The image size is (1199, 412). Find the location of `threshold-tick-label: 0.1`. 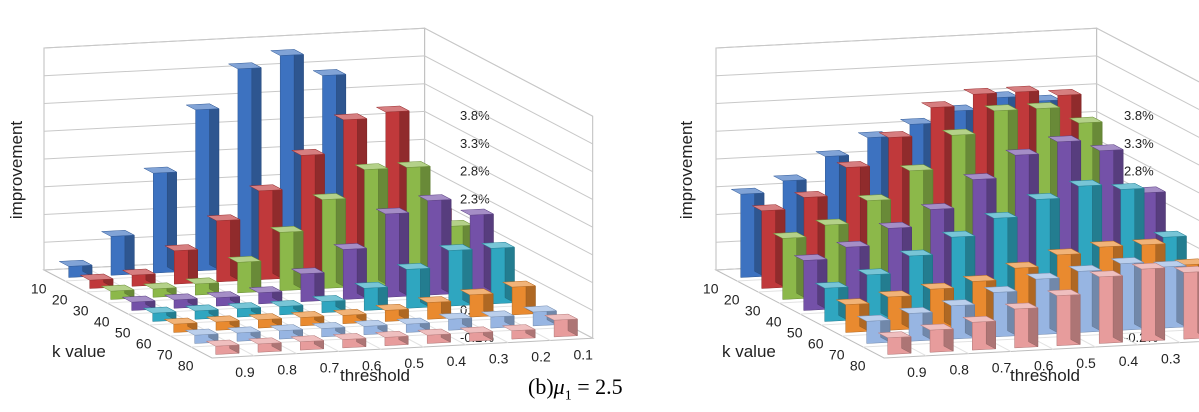

threshold-tick-label: 0.1 is located at coordinates (584, 354).